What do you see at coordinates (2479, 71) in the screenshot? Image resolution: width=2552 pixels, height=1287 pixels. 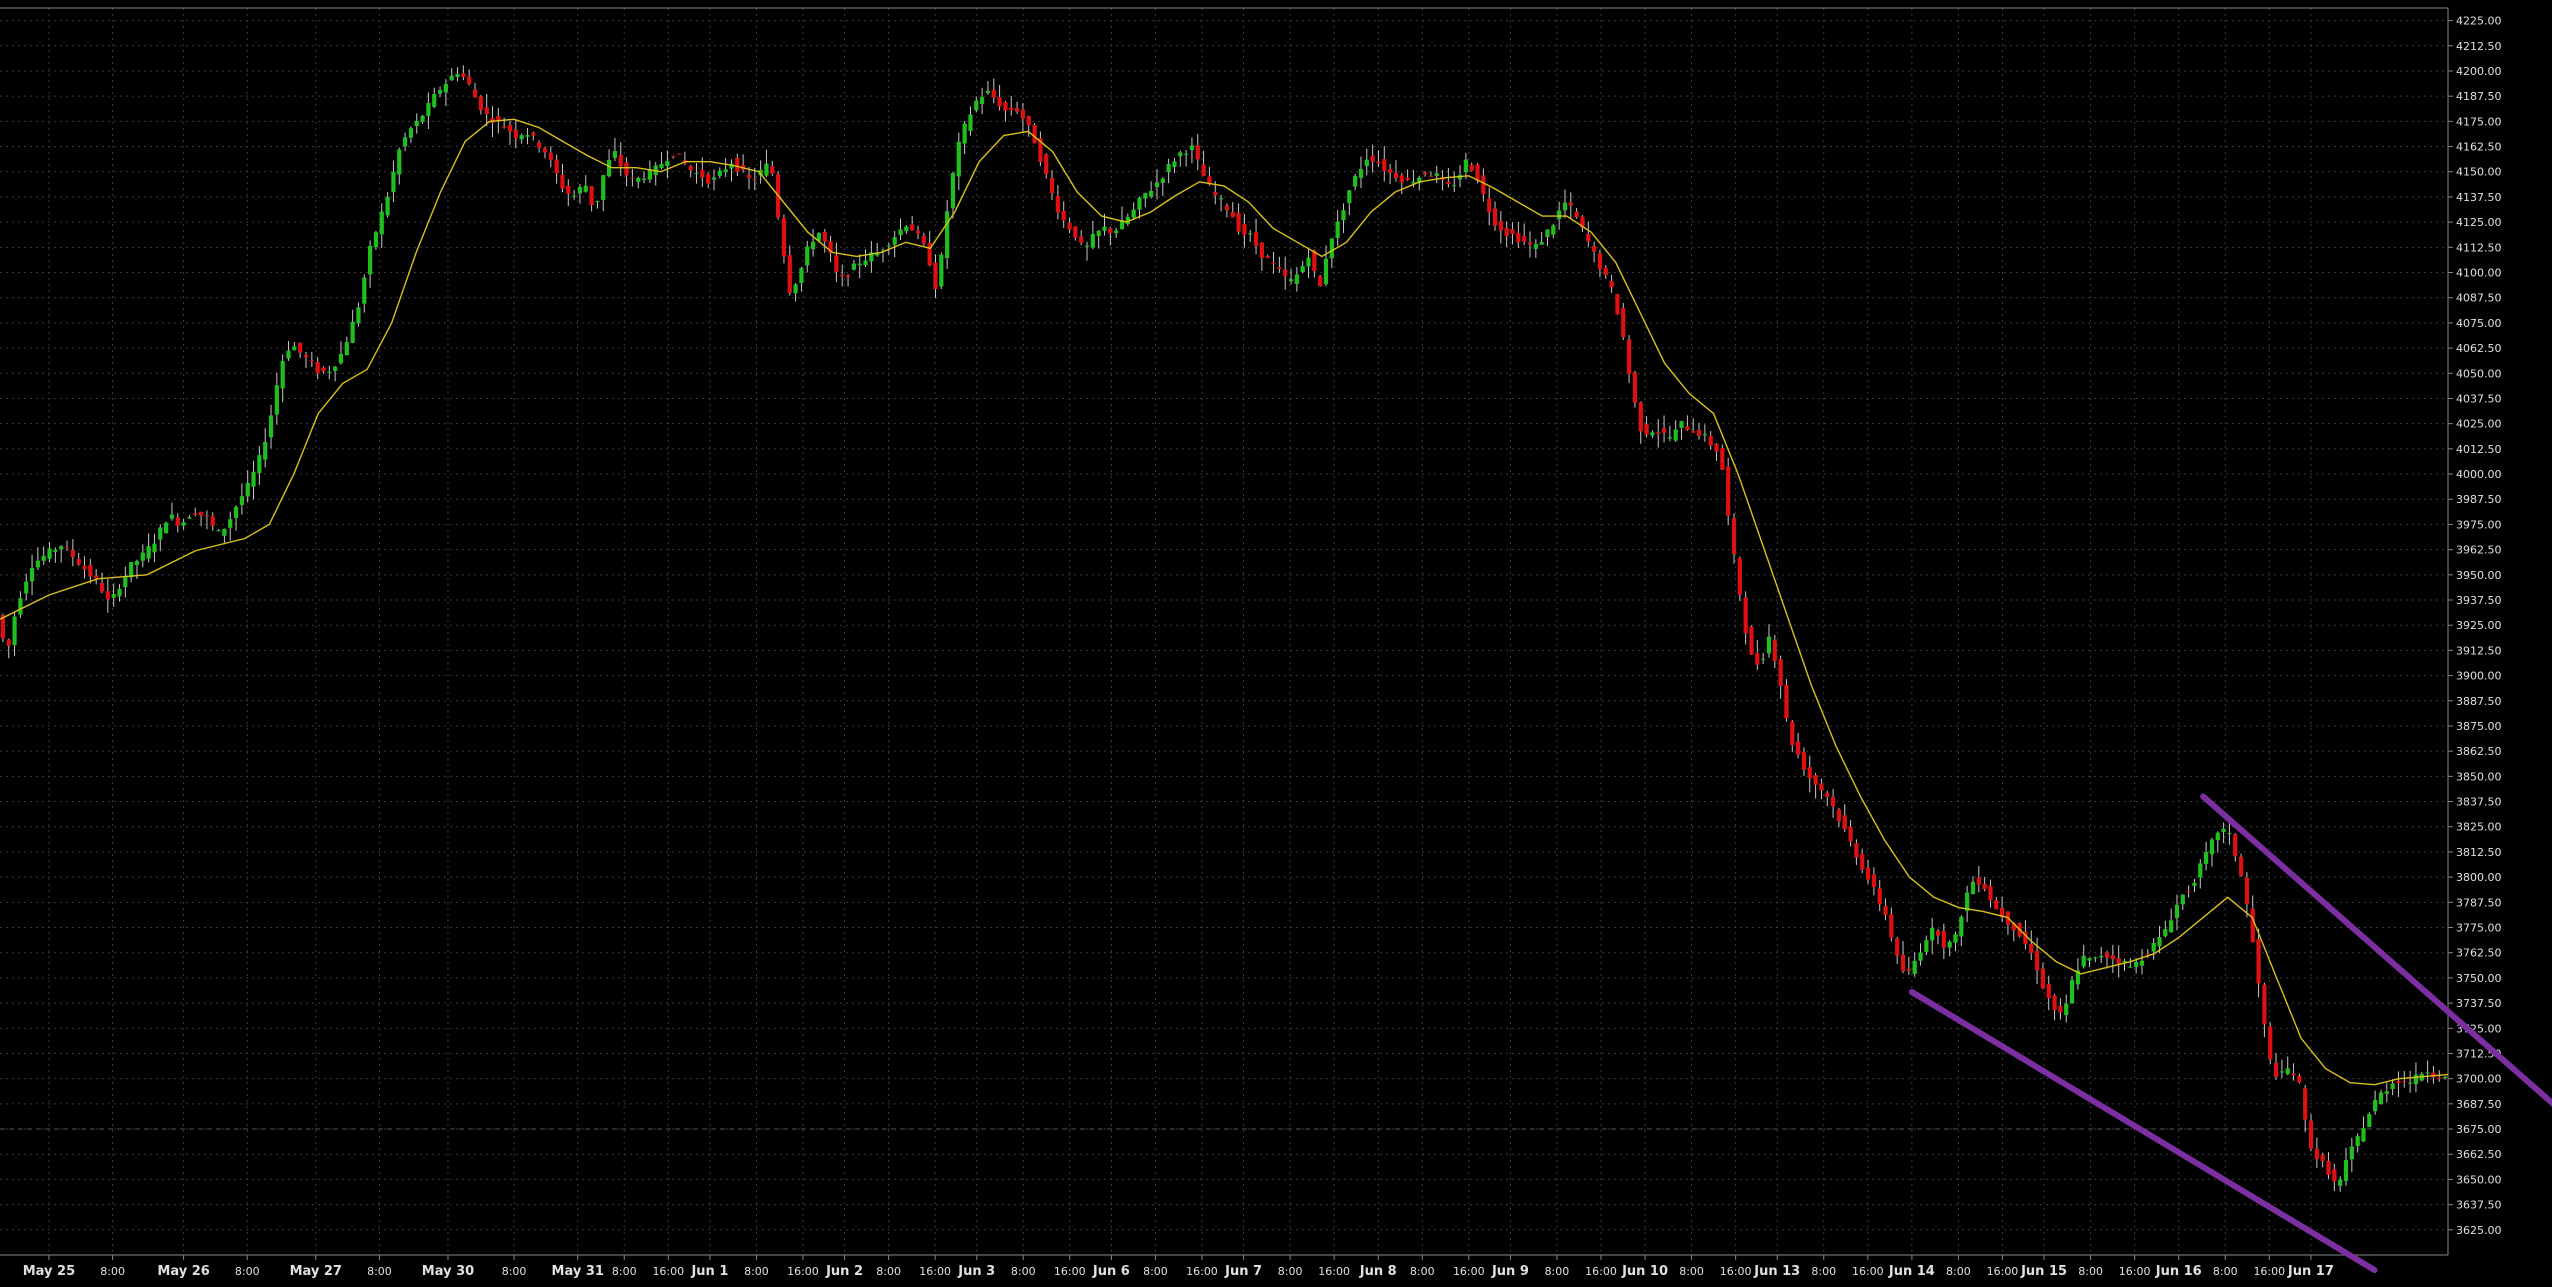 I see `y-tick-label: 4200.00` at bounding box center [2479, 71].